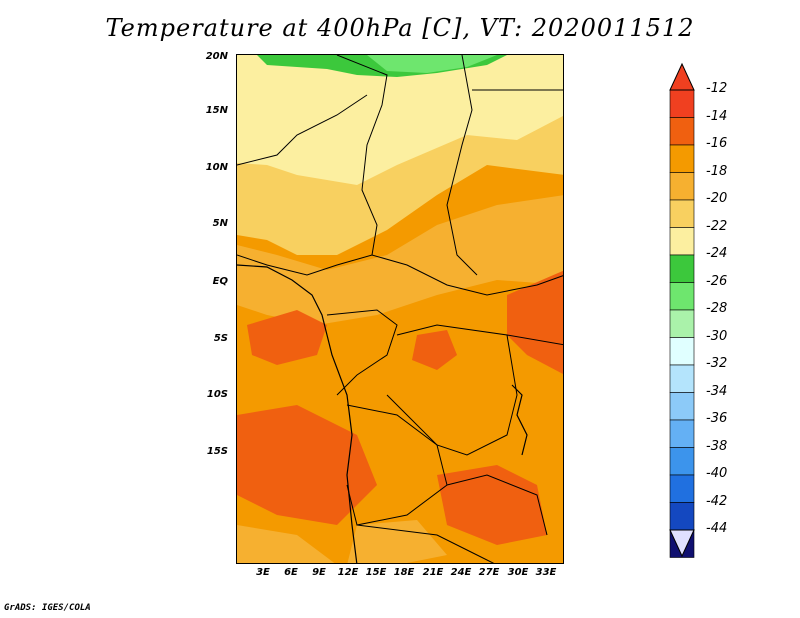 The width and height of the screenshot is (800, 618). What do you see at coordinates (263, 572) in the screenshot?
I see `lon-label-3e: 3E` at bounding box center [263, 572].